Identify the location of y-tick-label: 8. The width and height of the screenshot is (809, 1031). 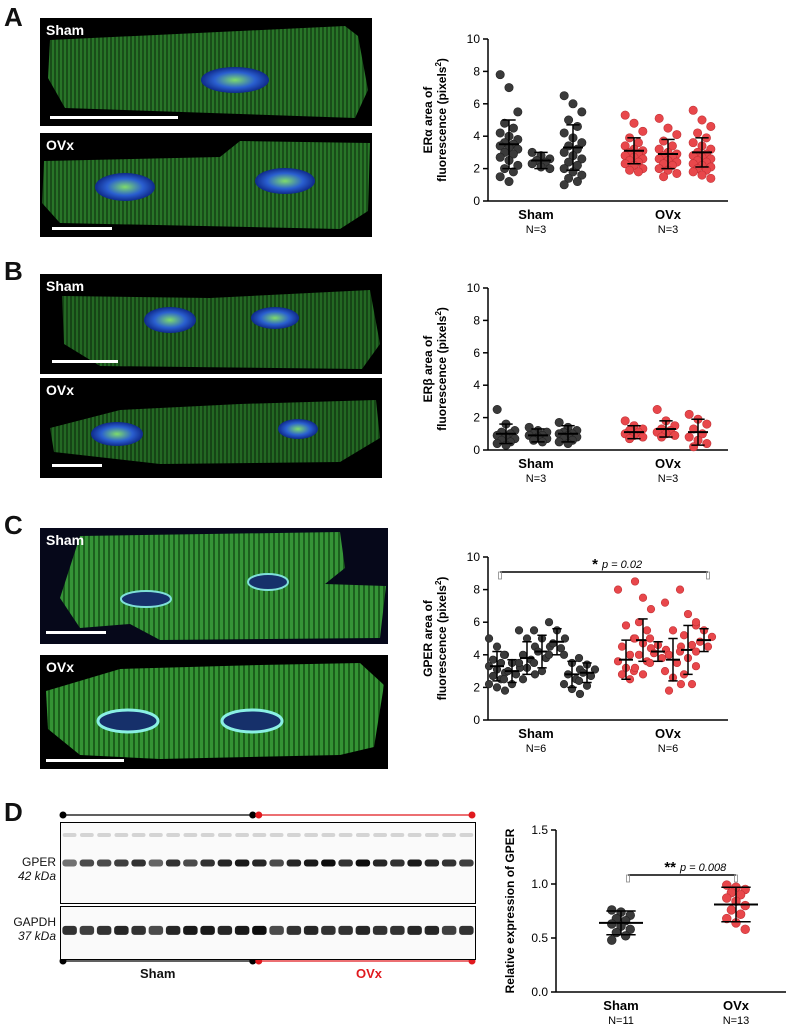
(476, 320).